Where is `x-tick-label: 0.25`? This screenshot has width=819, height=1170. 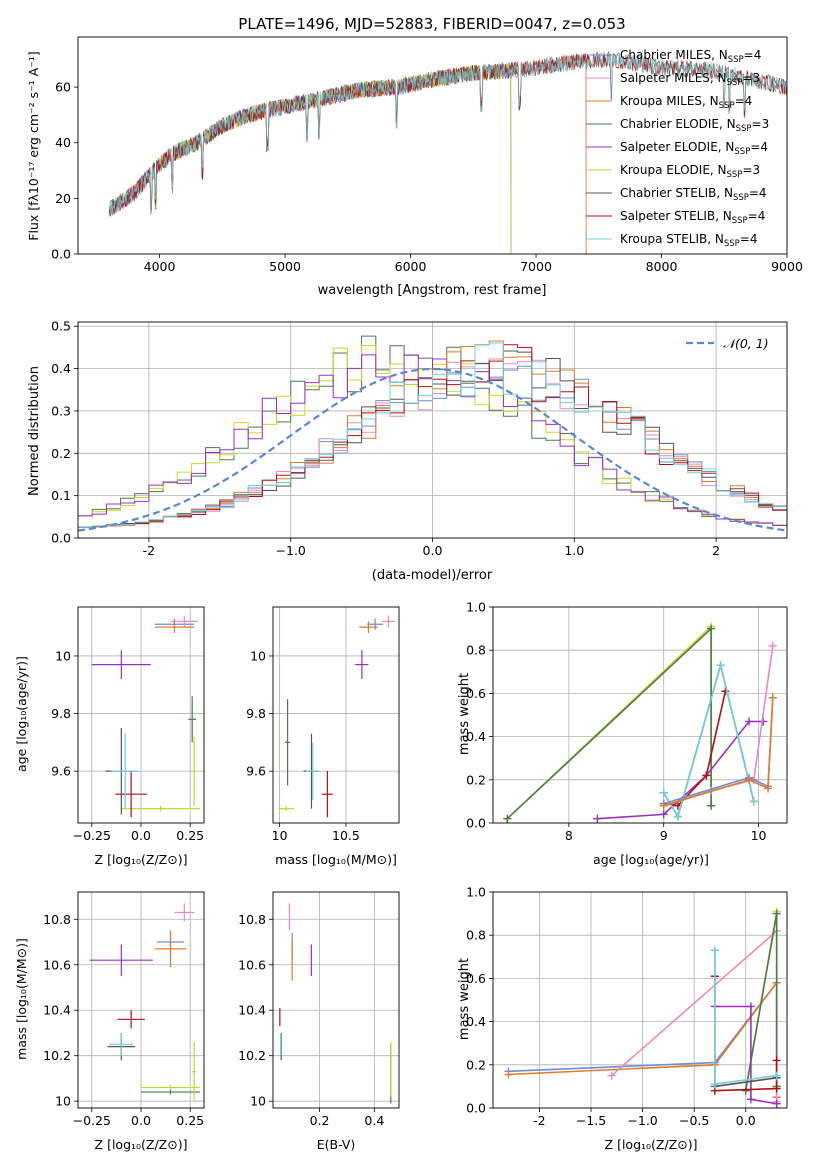 x-tick-label: 0.25 is located at coordinates (190, 835).